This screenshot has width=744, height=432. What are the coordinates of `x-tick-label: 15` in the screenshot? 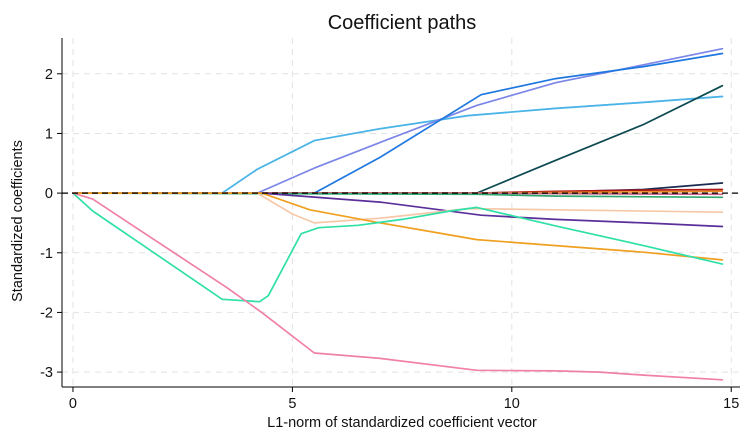 It's located at (731, 404).